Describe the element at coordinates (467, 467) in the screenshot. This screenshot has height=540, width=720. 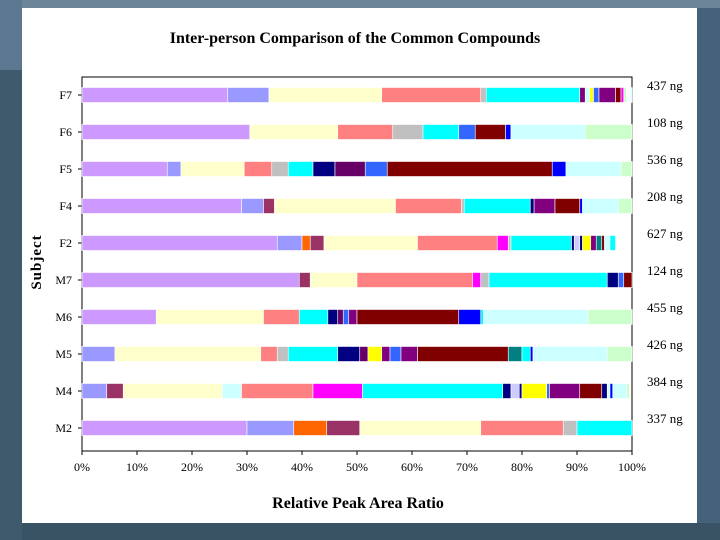
I see `x-tick-label: 70%` at that location.